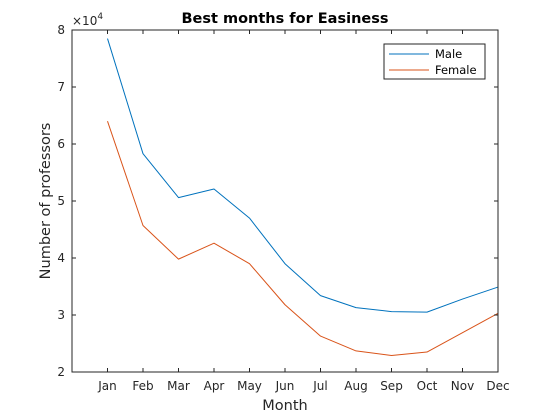 Image resolution: width=550 pixels, height=418 pixels. I want to click on x-tick-label: Nov, so click(462, 386).